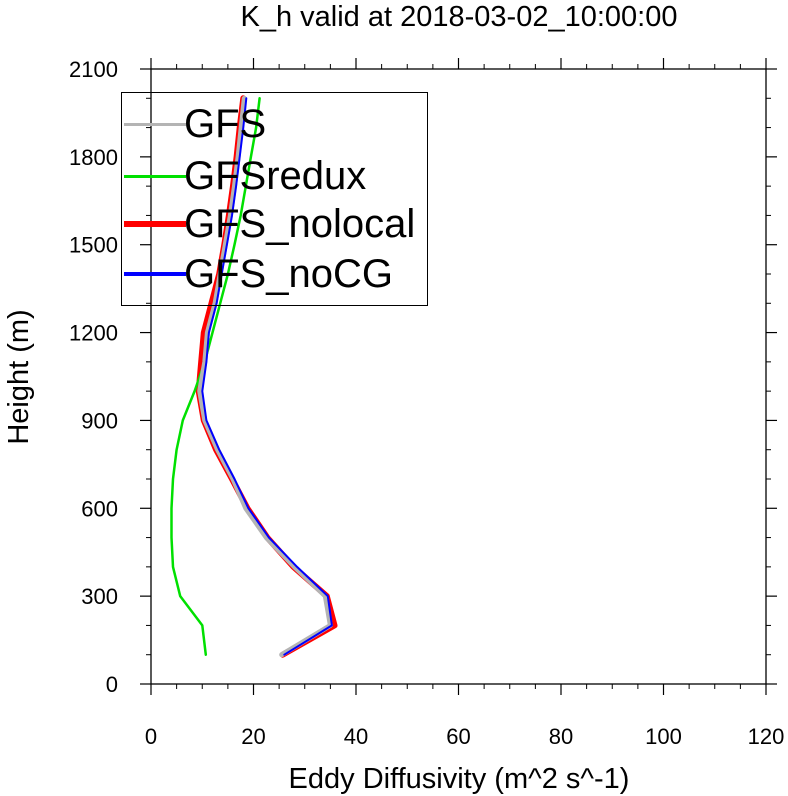 This screenshot has height=796, width=788. I want to click on legend-swatch-gfs-nolocal, so click(155, 224).